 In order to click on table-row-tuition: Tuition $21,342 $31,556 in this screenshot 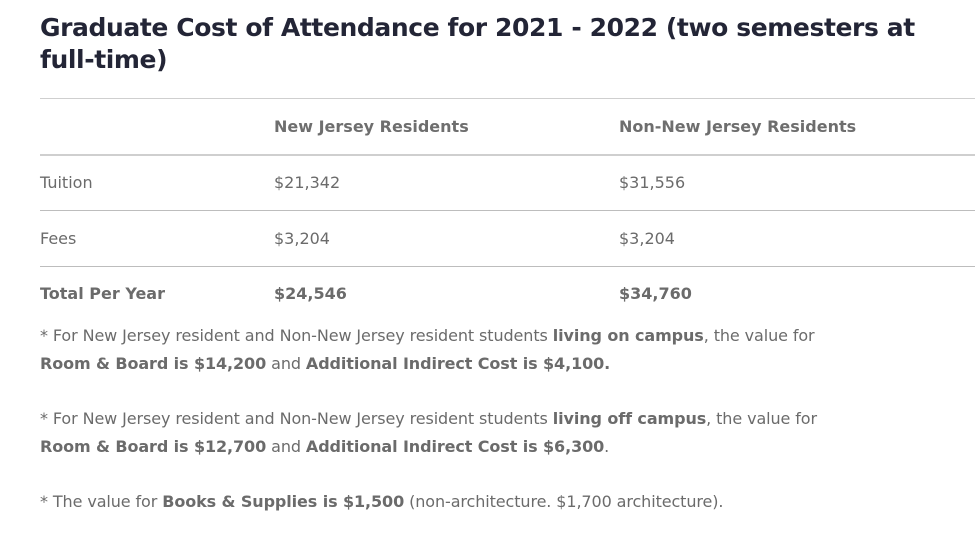, I will do `click(507, 183)`.